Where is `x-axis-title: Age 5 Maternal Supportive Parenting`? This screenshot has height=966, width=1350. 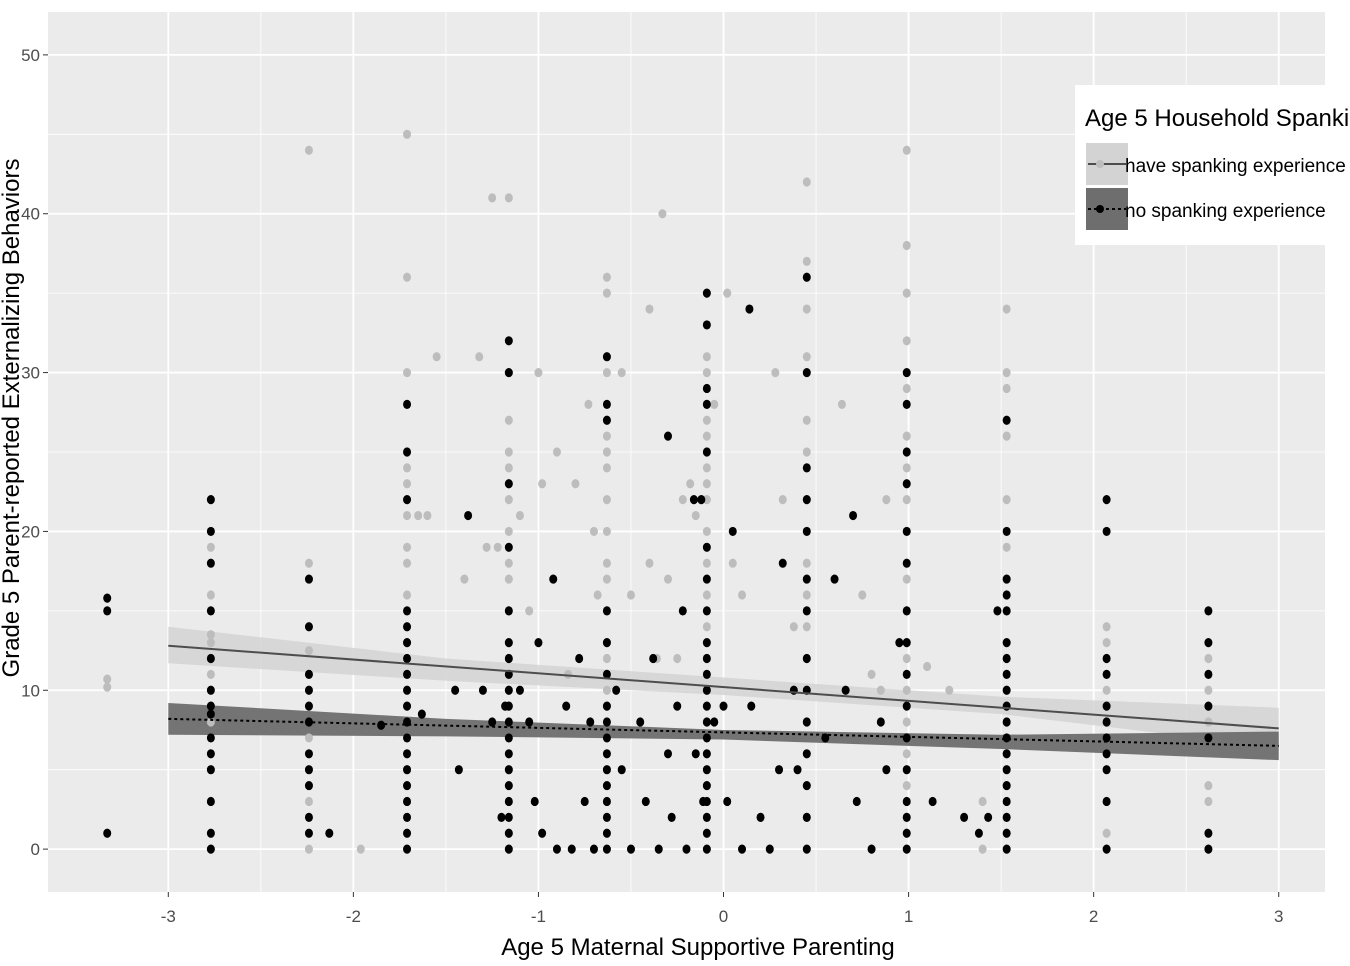 x-axis-title: Age 5 Maternal Supportive Parenting is located at coordinates (698, 947).